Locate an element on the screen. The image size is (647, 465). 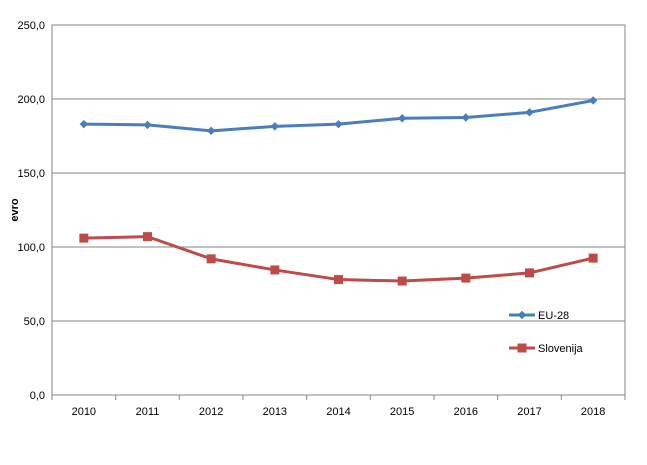
legend-item: Slovenija is located at coordinates (546, 349).